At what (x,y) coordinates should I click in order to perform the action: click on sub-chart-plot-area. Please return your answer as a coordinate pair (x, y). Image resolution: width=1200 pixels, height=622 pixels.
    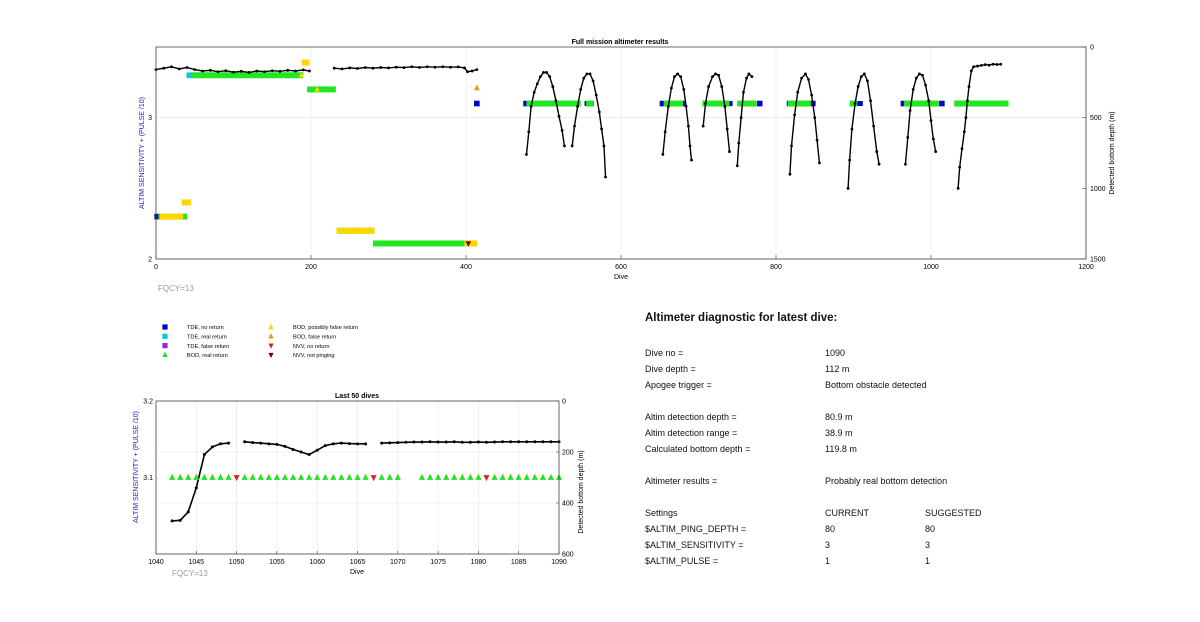
    Looking at the image, I should click on (357, 477).